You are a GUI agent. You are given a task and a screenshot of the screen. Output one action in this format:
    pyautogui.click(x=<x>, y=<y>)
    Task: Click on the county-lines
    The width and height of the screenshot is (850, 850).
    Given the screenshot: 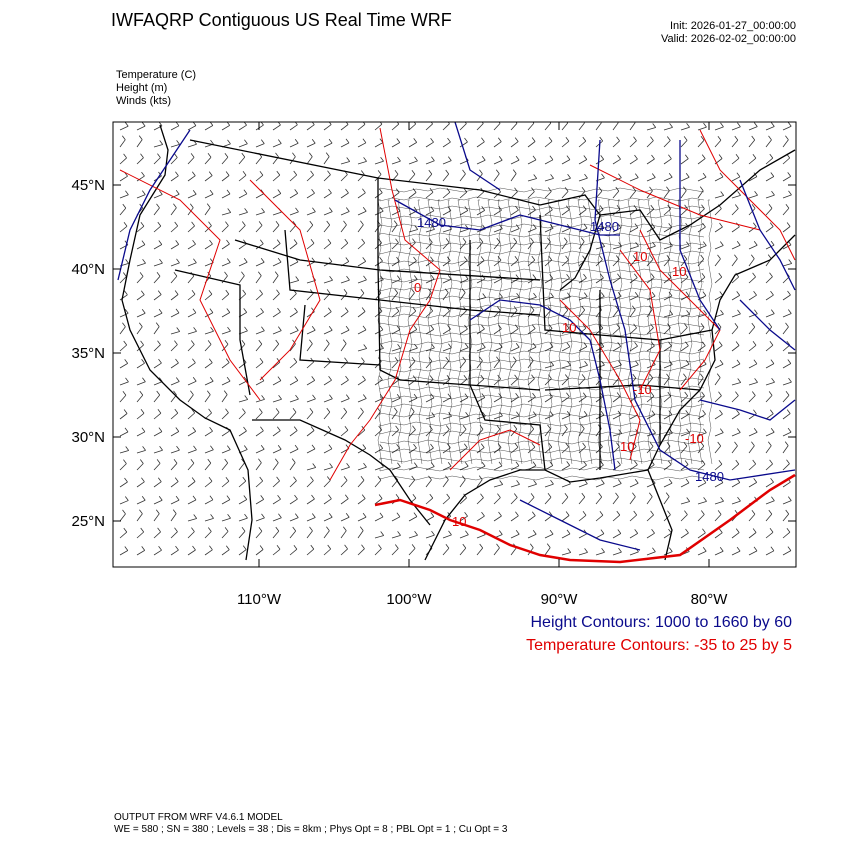 What is the action you would take?
    pyautogui.click(x=545, y=334)
    